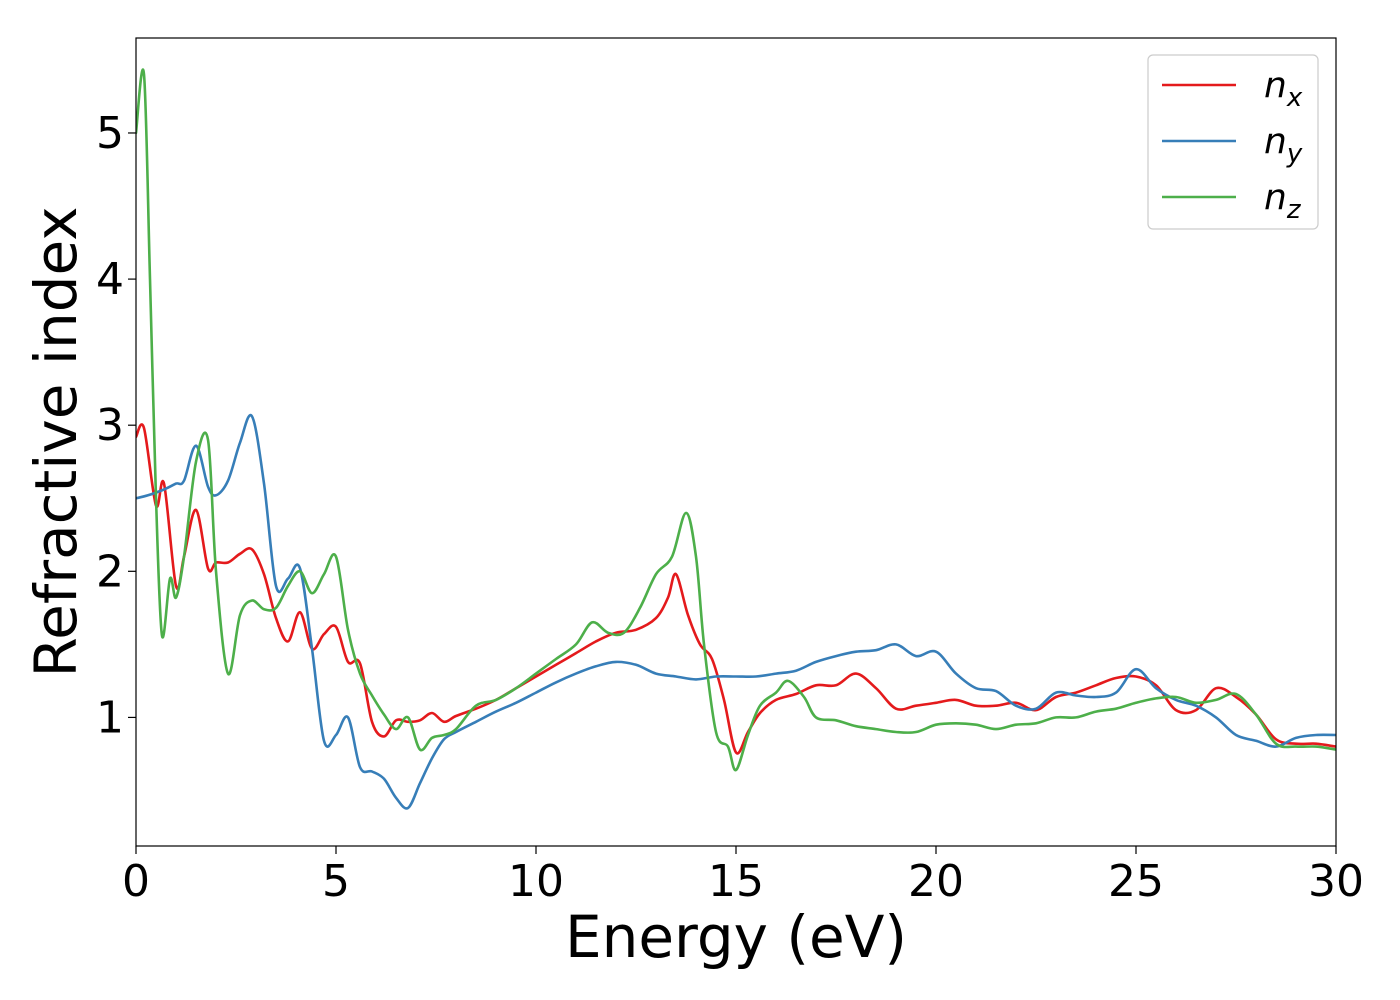  Describe the element at coordinates (110, 571) in the screenshot. I see `y-tick-label: 2` at that location.